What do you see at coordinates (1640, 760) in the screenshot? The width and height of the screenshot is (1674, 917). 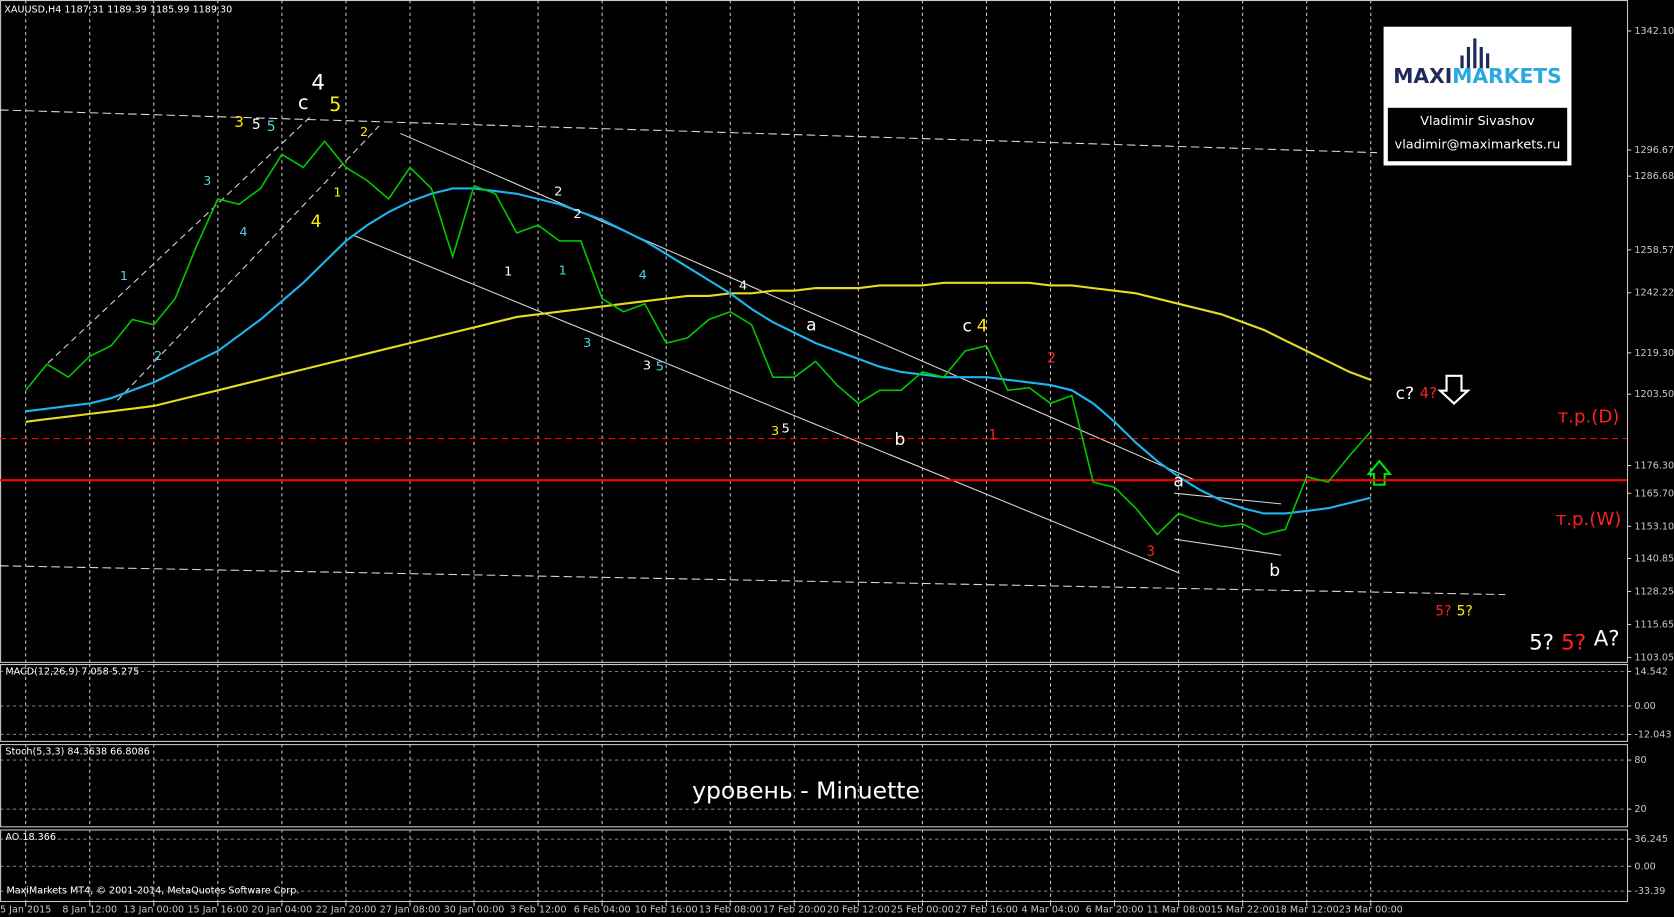 I see `y-tick-label: 80` at bounding box center [1640, 760].